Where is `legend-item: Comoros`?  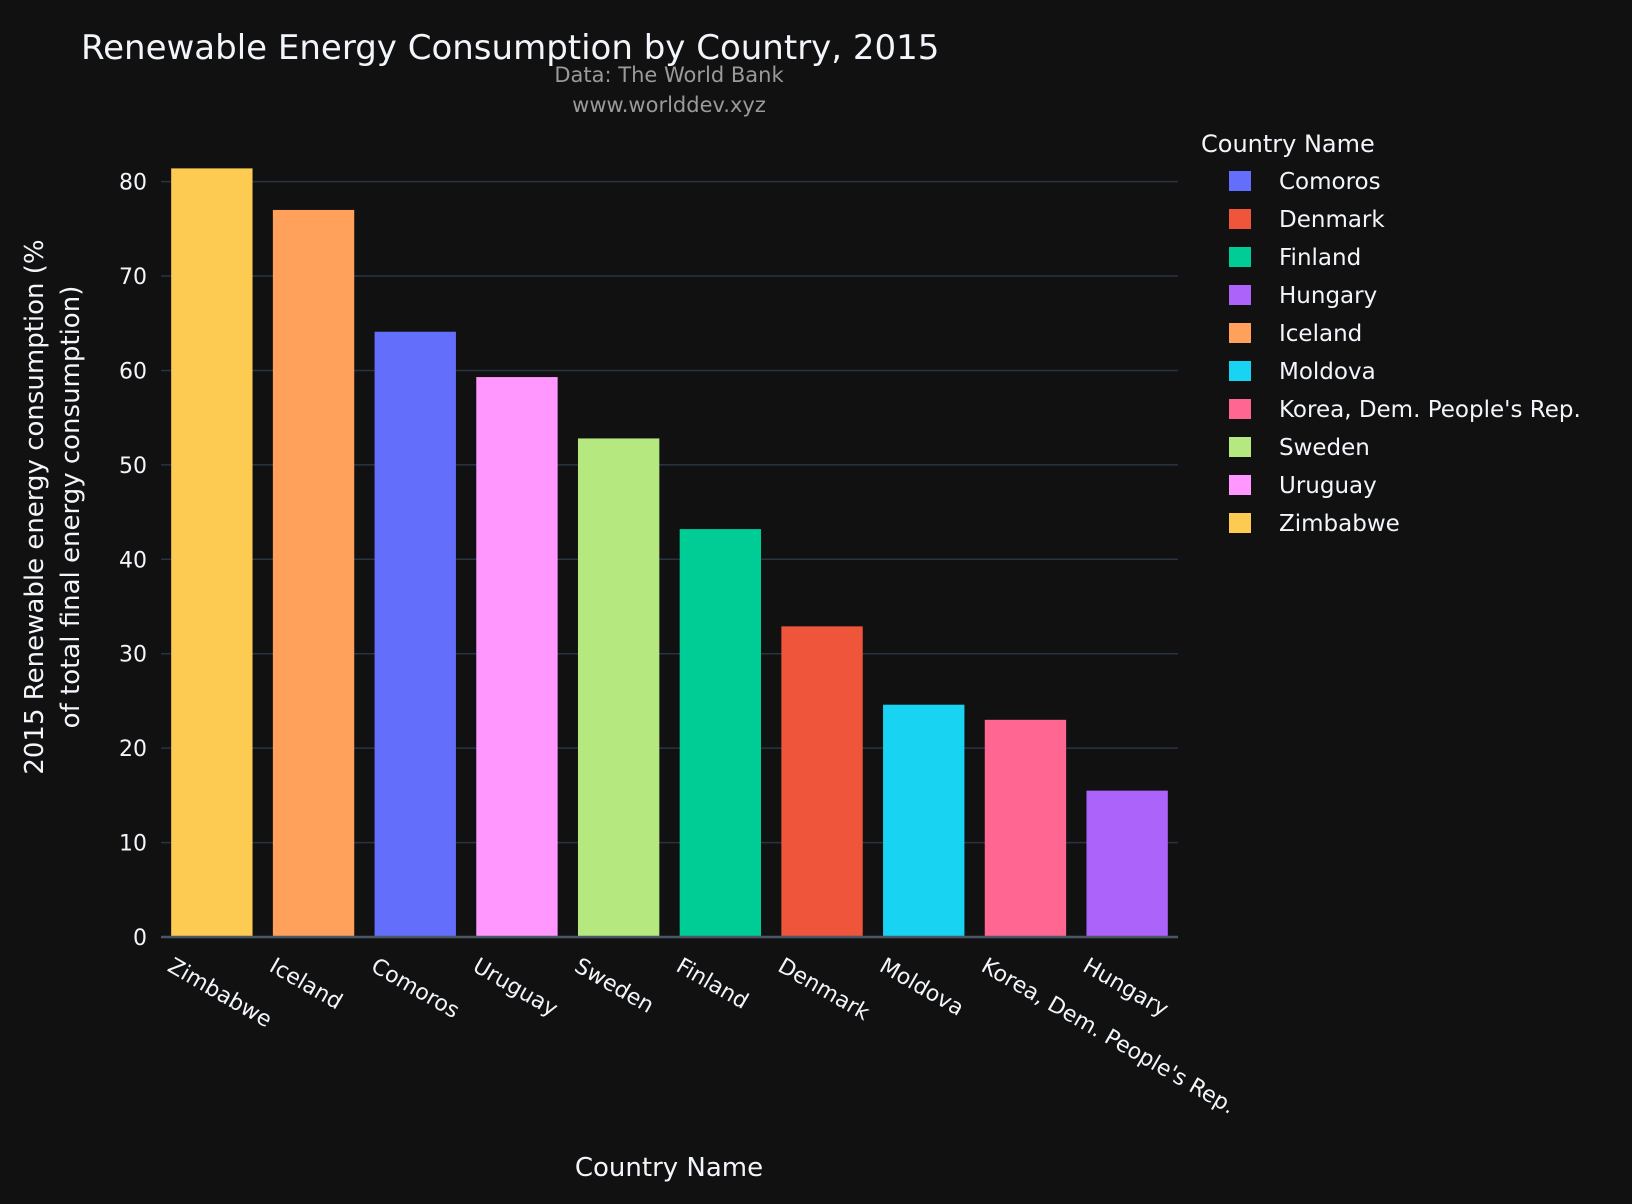 legend-item: Comoros is located at coordinates (1305, 182).